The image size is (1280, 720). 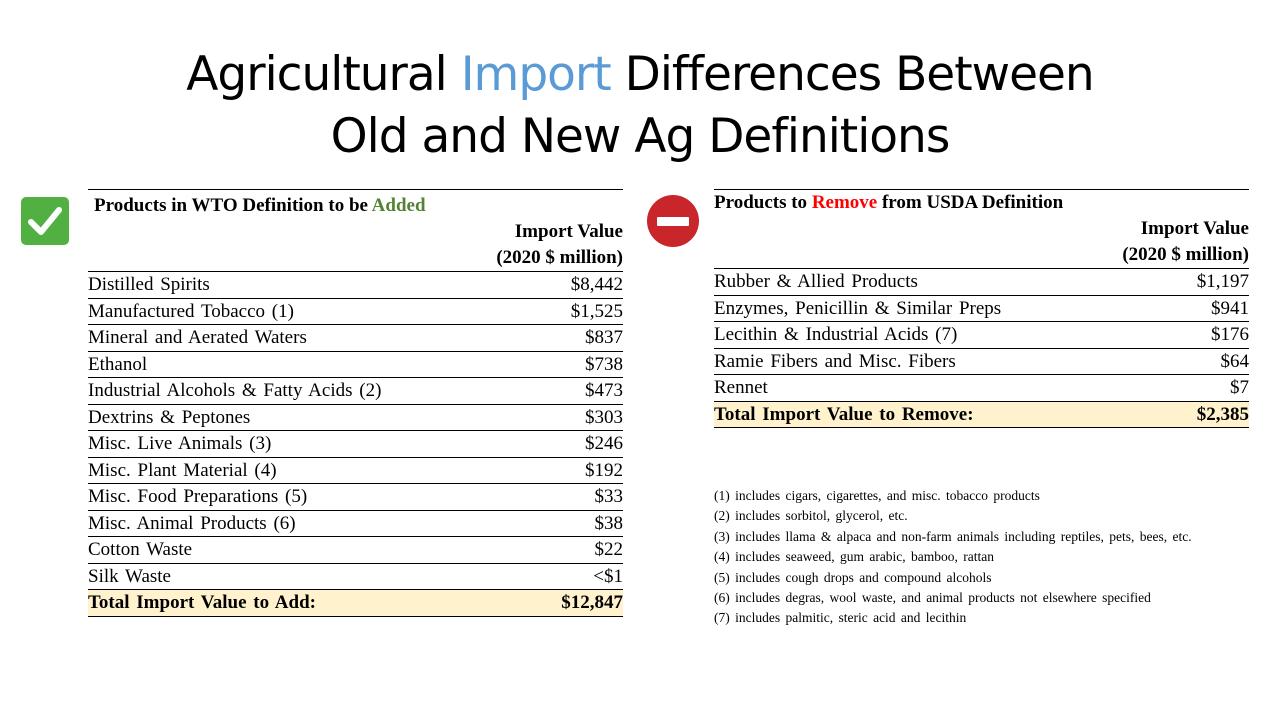 What do you see at coordinates (398, 205) in the screenshot?
I see `added-highlight: Added` at bounding box center [398, 205].